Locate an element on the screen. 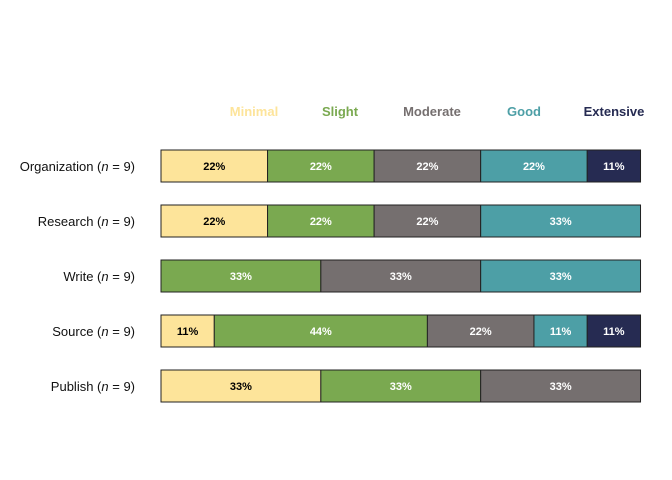 The width and height of the screenshot is (672, 480). row-label-research: Research (n = 9) is located at coordinates (86, 221).